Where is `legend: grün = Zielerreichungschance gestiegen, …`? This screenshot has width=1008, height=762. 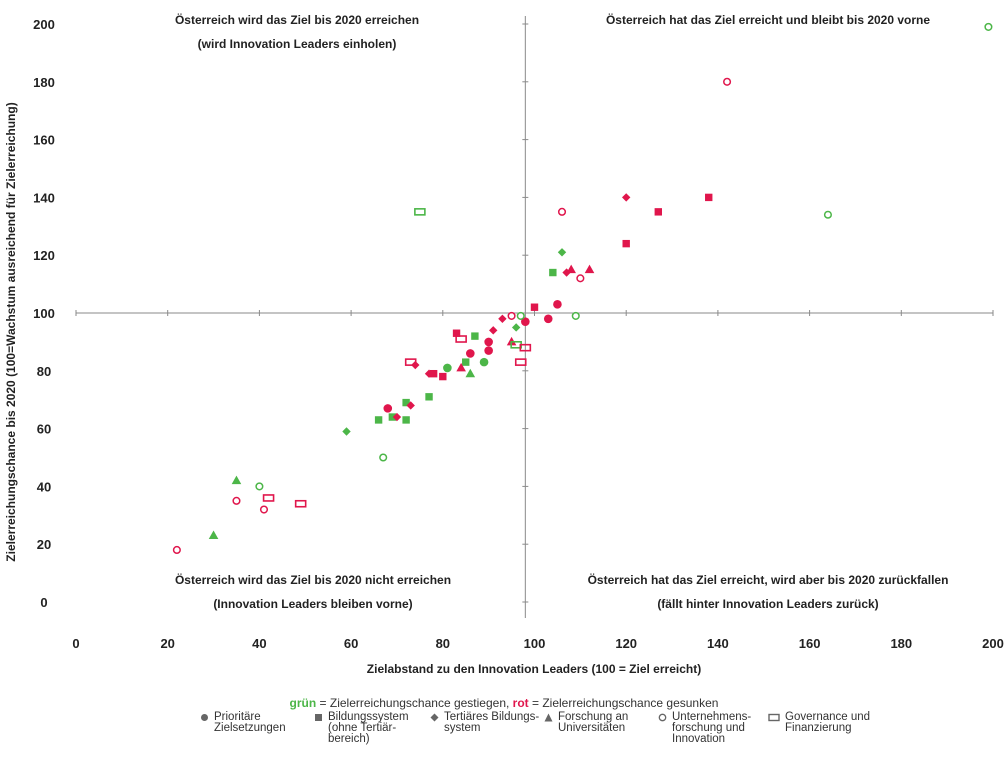 legend: grün = Zielerreichungschance gestiegen, … is located at coordinates (504, 729).